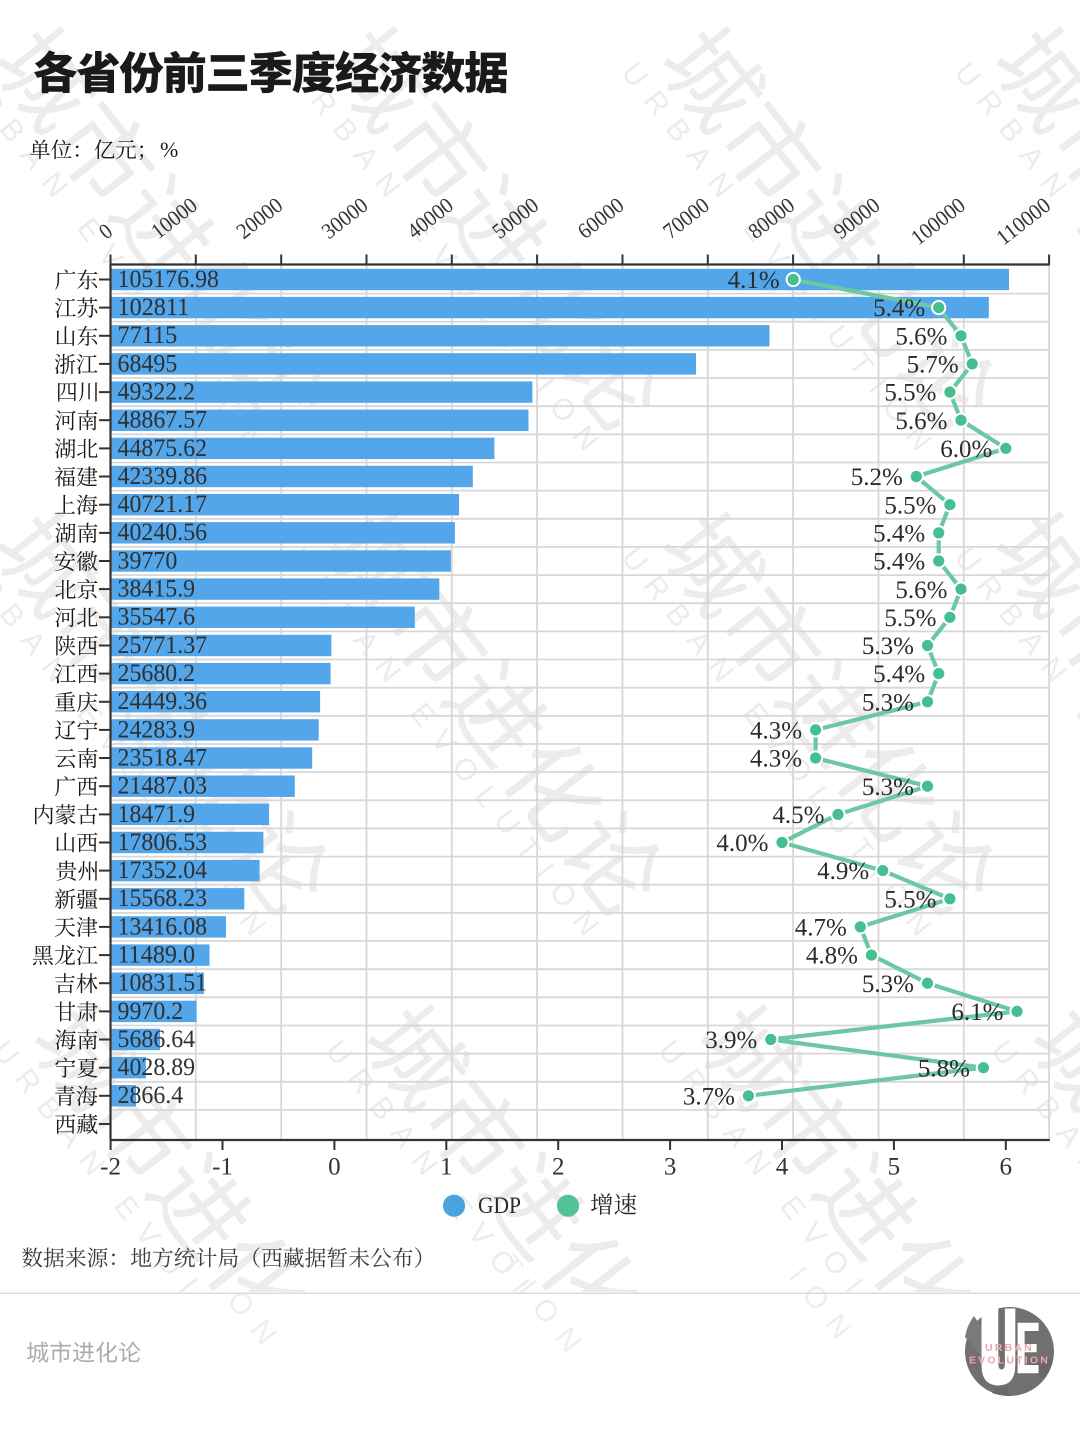  I want to click on svg-text: 4.0%, so click(742, 843).